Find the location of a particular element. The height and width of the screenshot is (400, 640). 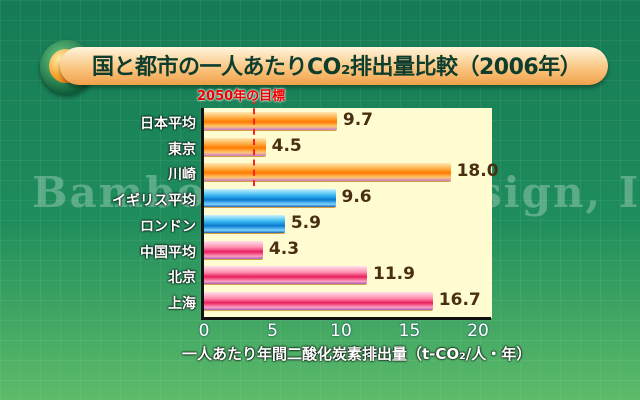

category-label: 上海 is located at coordinates (182, 303).